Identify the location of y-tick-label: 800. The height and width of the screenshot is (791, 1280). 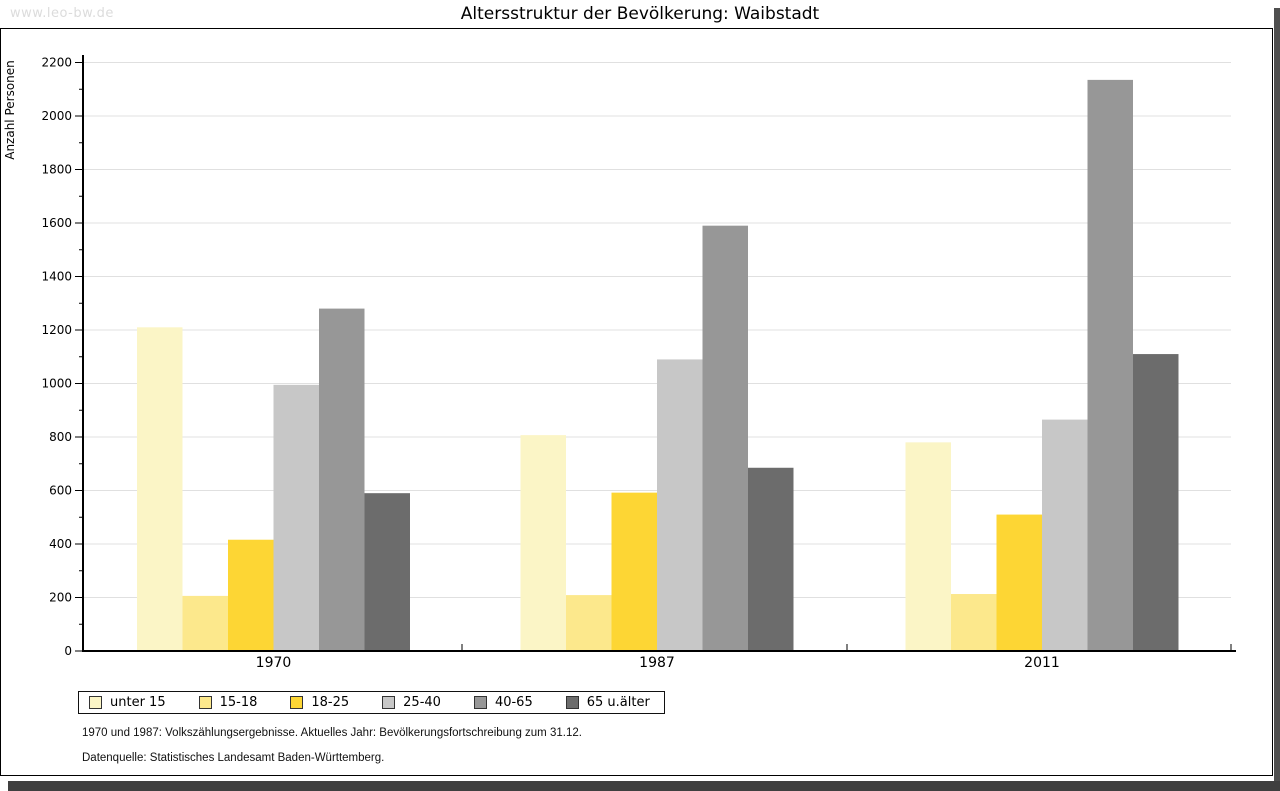
(60, 437).